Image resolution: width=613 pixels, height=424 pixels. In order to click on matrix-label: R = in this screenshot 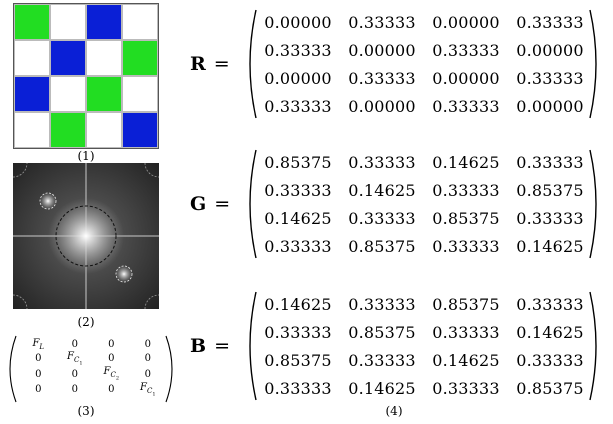, I will do `click(220, 64)`.